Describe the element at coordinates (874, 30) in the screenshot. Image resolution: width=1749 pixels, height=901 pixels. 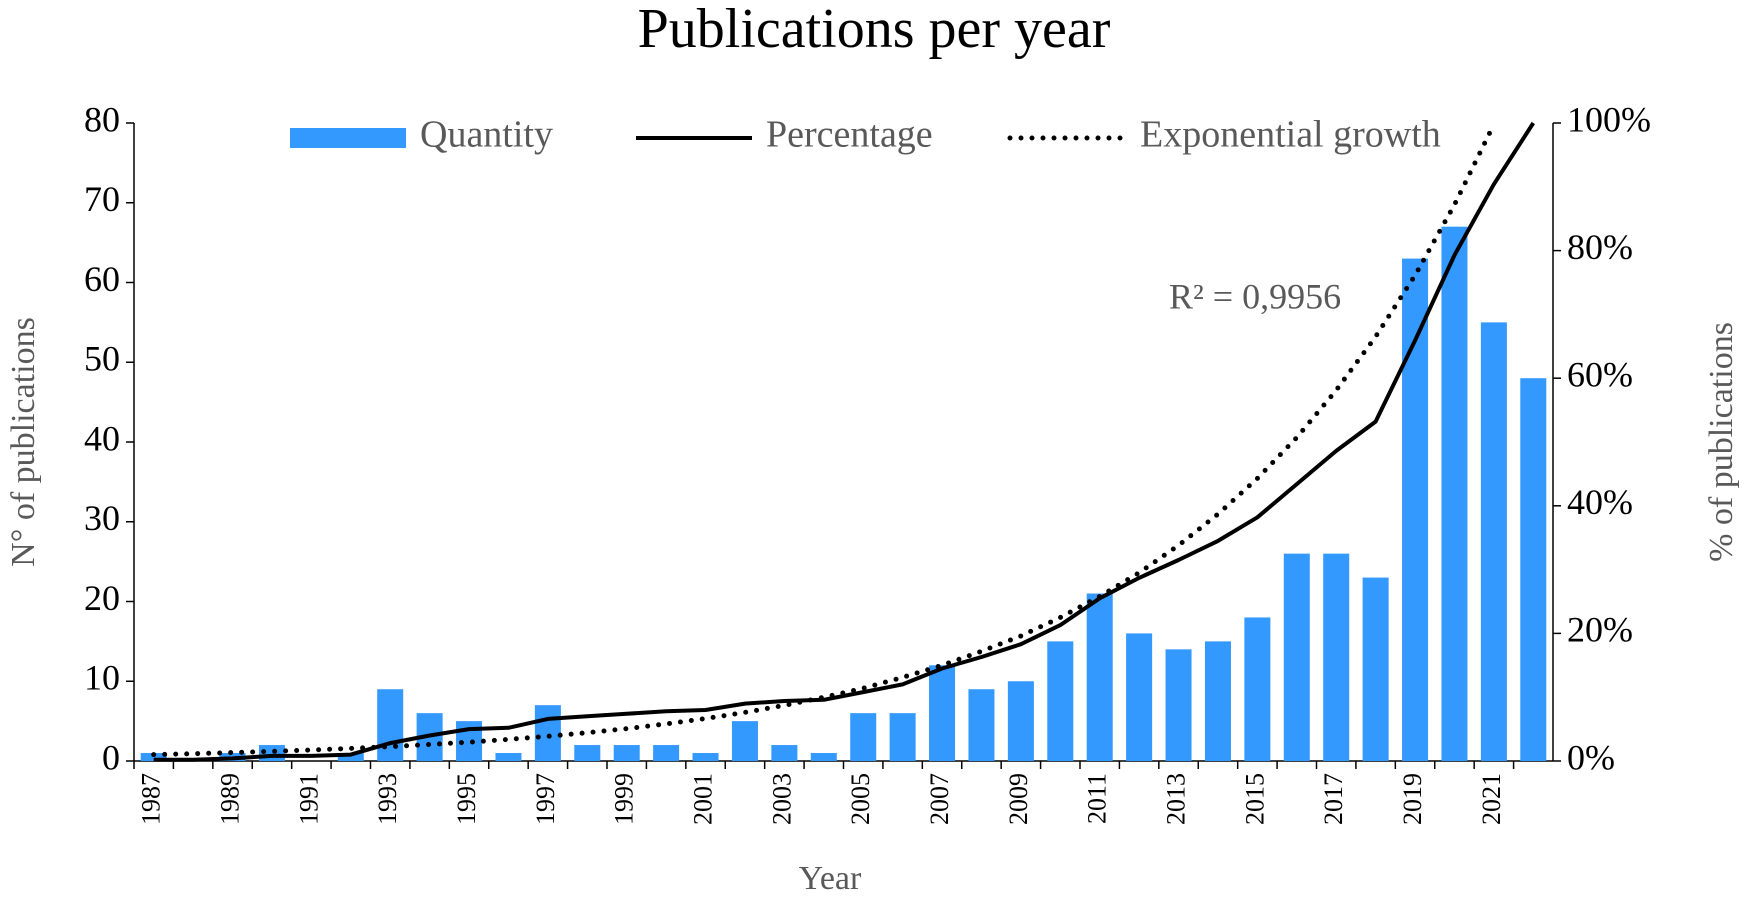
I see `chart-title: Publications per year` at that location.